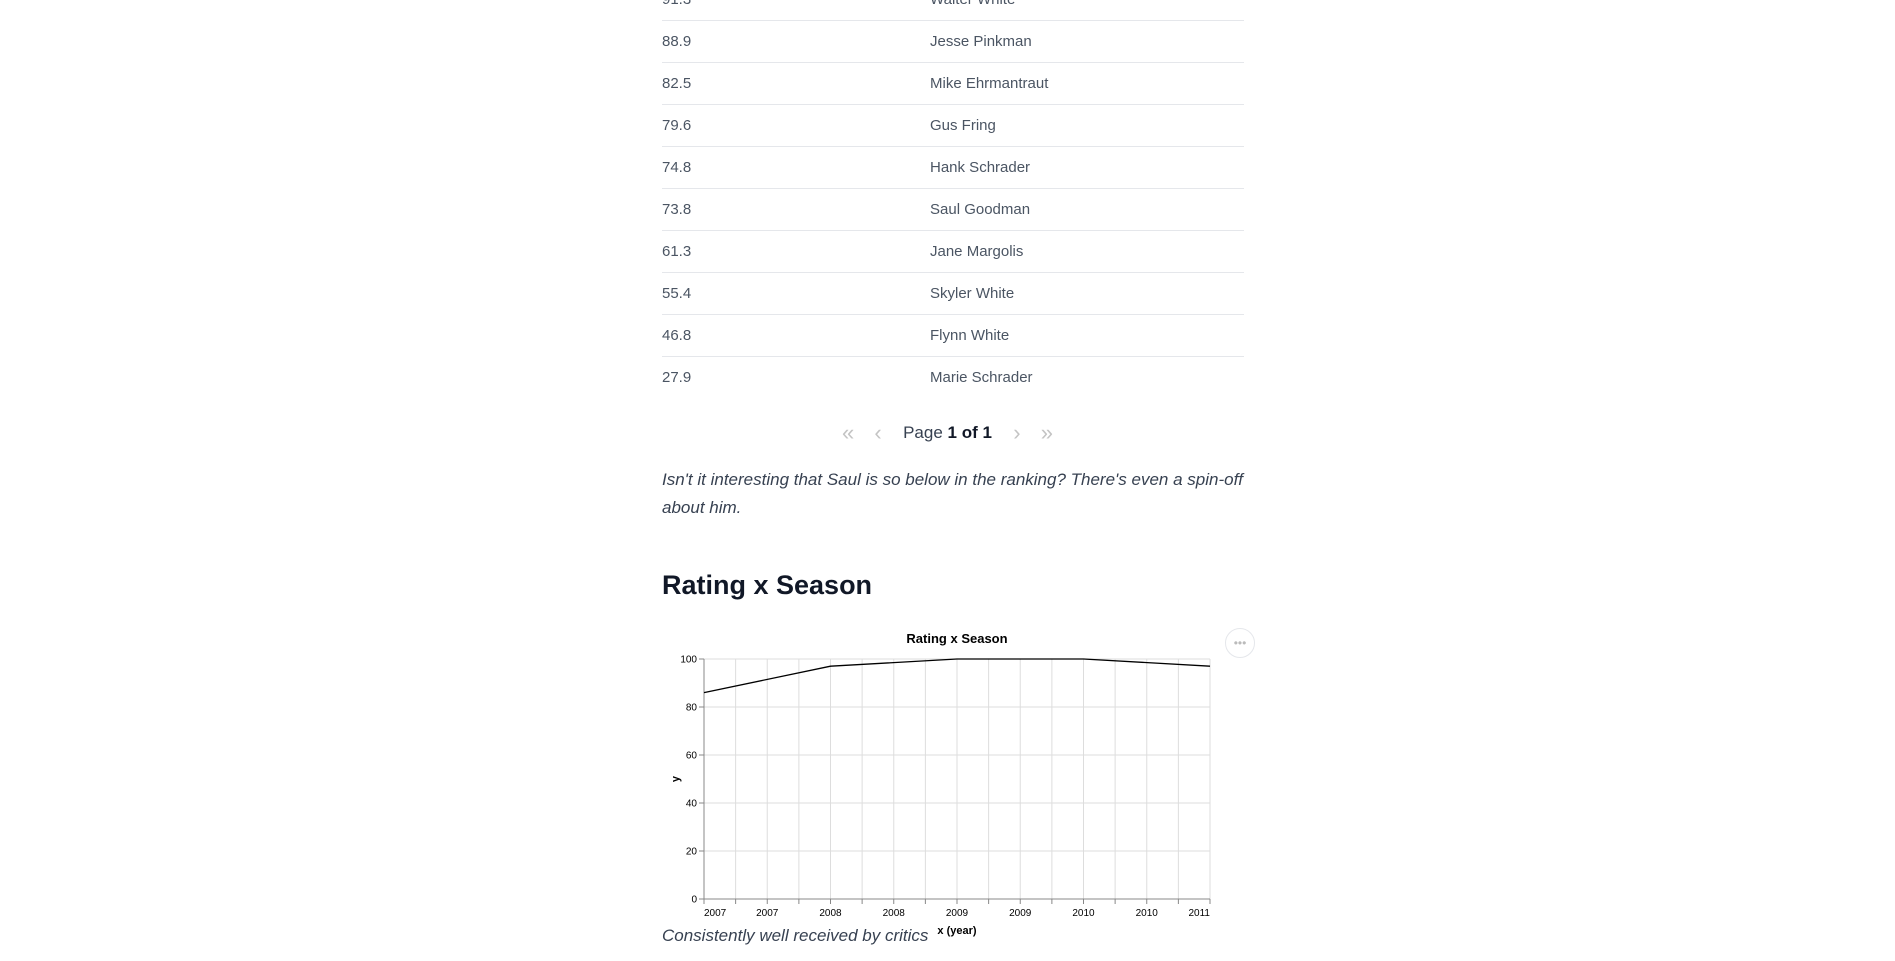  What do you see at coordinates (692, 804) in the screenshot?
I see `y-tick-label: 40` at bounding box center [692, 804].